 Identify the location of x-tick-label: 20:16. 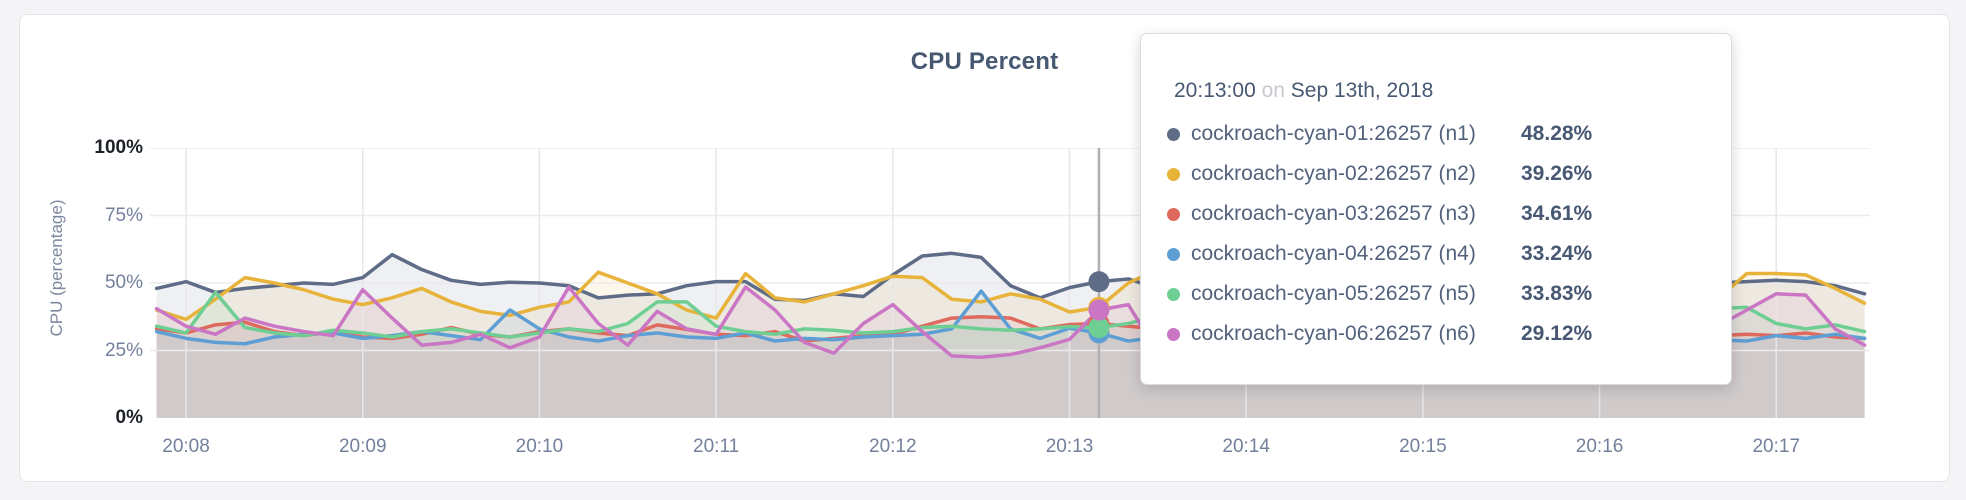
(1599, 446).